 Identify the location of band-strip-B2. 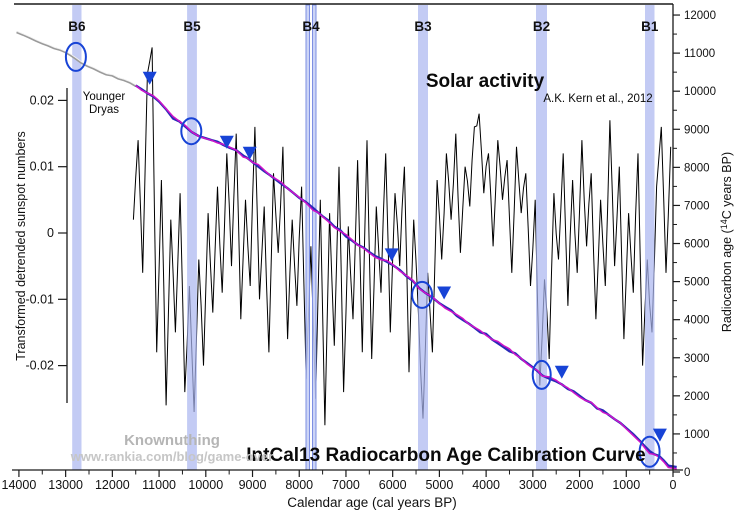
(541, 237).